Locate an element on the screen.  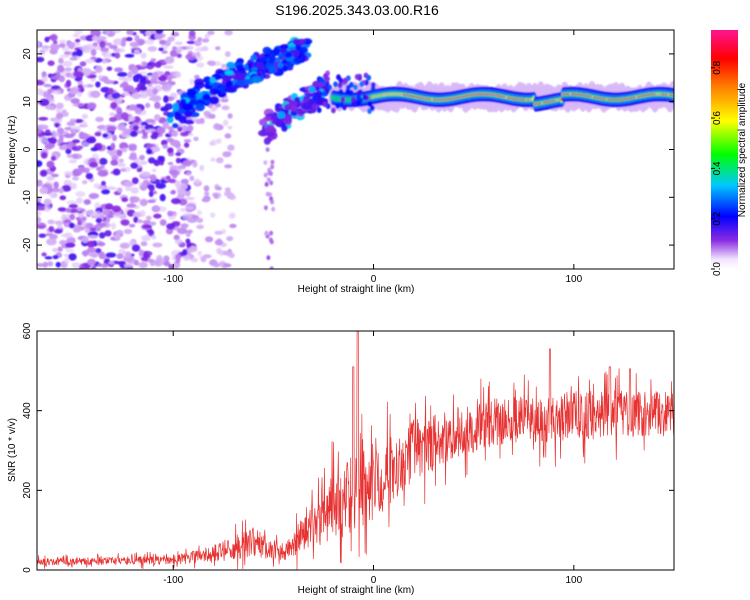
spectrogram-x-tick-label: -100 is located at coordinates (173, 279).